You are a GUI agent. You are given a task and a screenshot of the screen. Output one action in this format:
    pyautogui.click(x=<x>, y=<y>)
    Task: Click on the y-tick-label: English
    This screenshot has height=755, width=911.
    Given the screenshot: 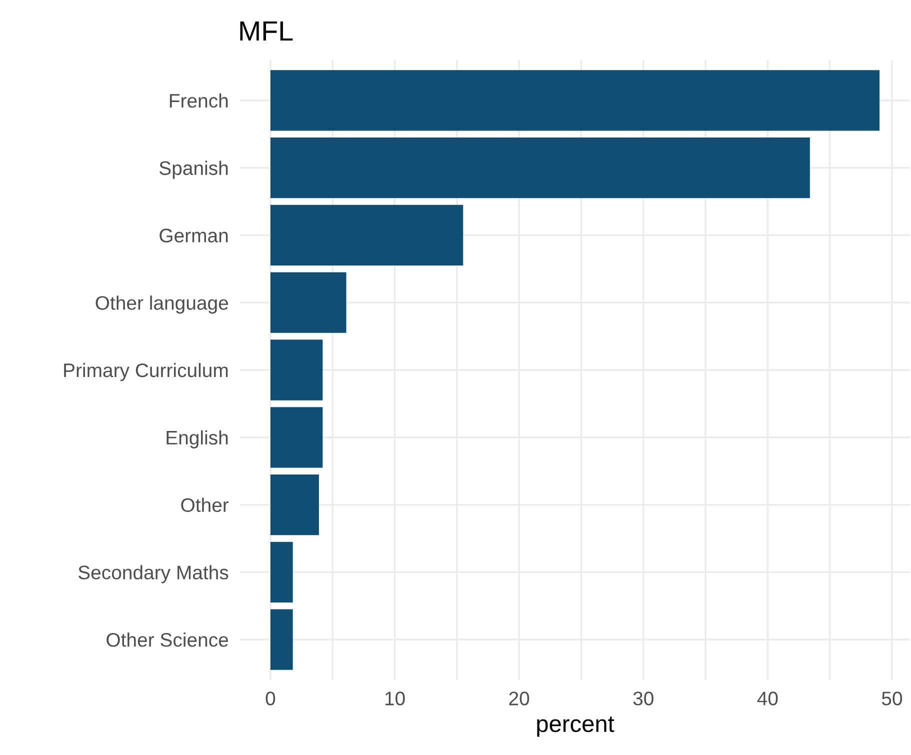 What is the action you would take?
    pyautogui.click(x=197, y=439)
    